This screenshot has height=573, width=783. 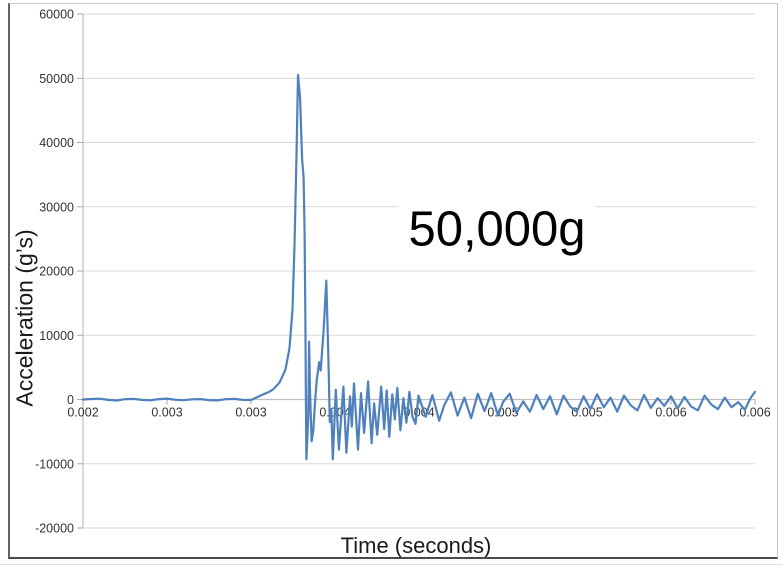 I want to click on y-tick-label: 60000, so click(x=56, y=15).